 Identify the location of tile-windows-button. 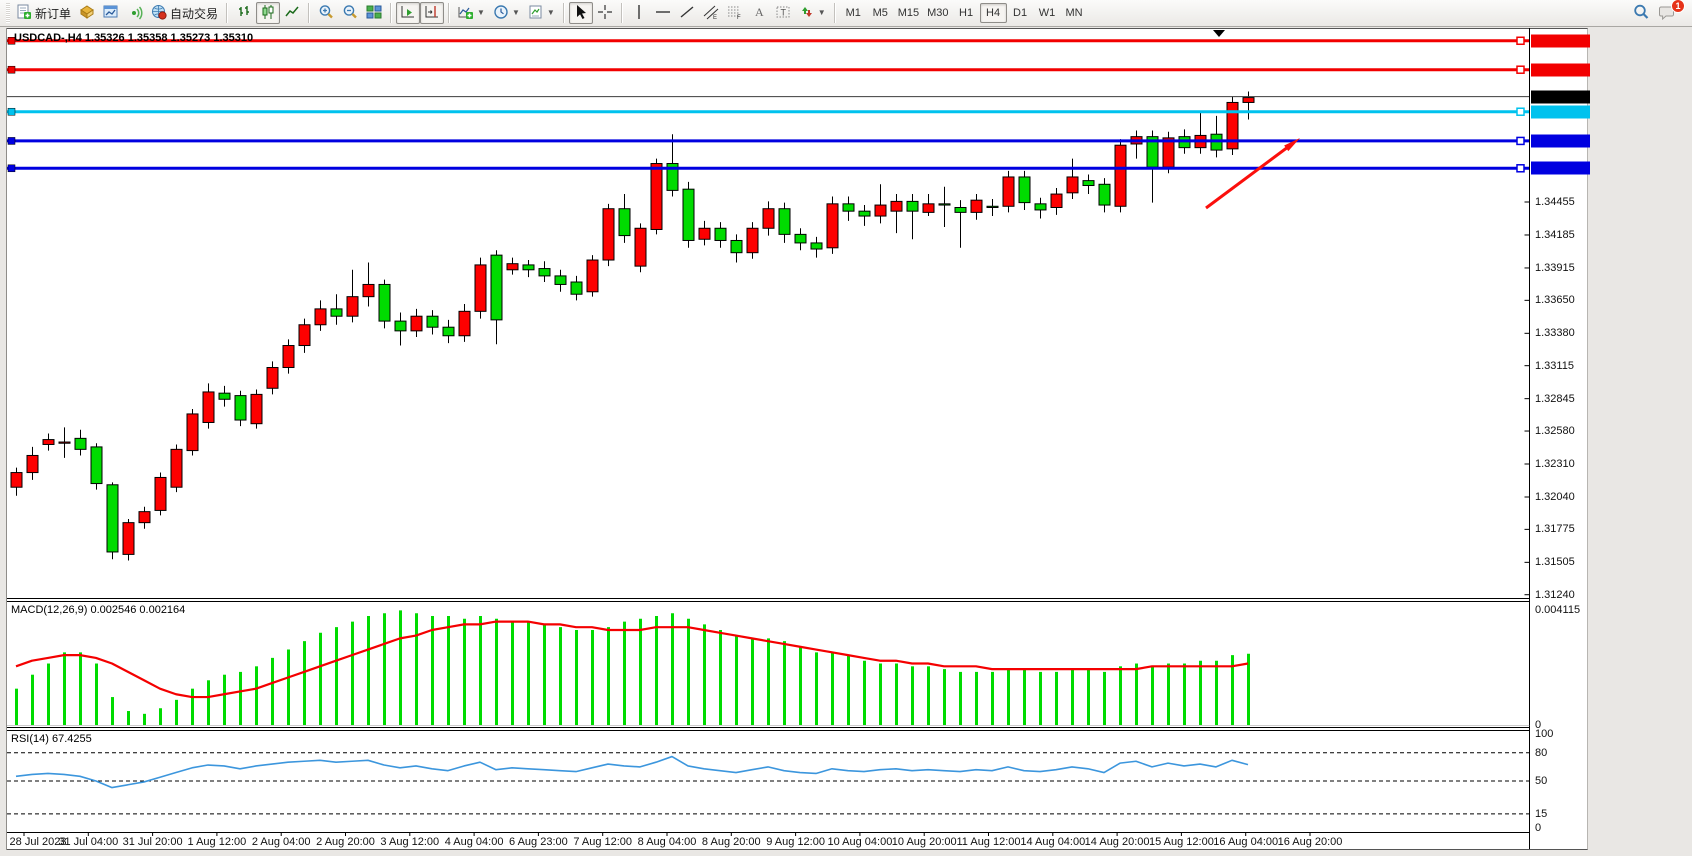
(374, 13).